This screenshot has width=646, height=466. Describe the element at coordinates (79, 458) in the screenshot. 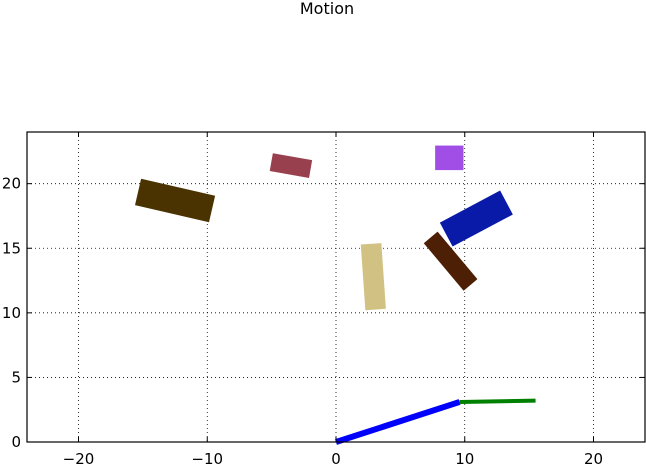

I see `x-tick-label: −20` at that location.